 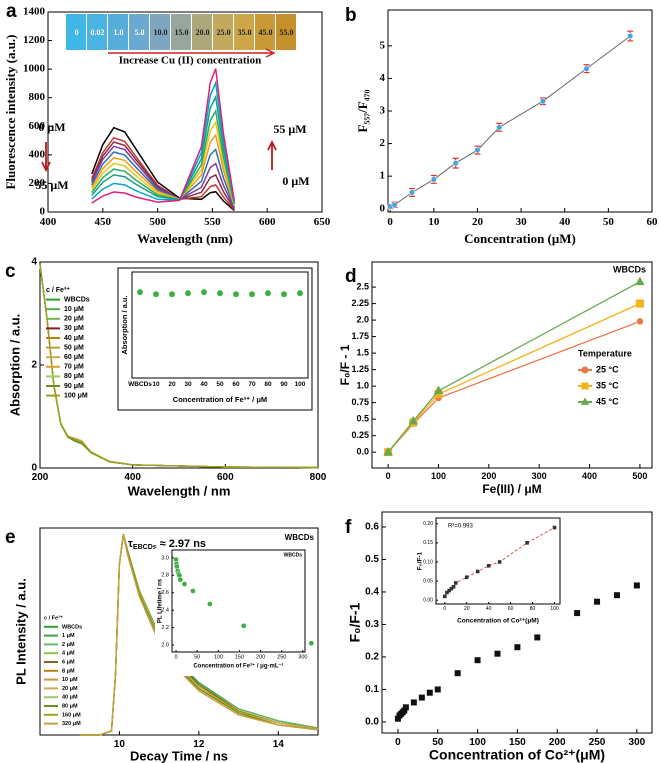 I want to click on vial-label: 0.02, so click(x=98, y=32).